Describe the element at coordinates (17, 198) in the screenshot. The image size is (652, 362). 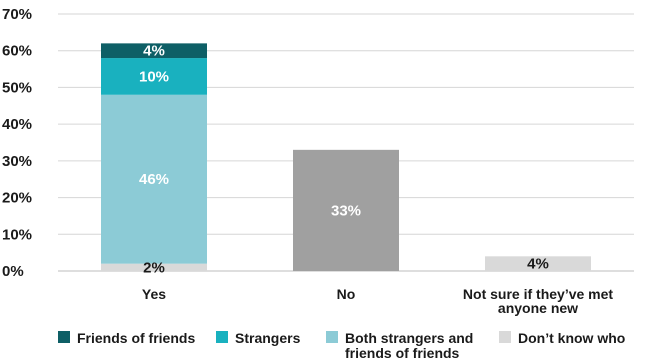
I see `y-tick-label: 20%` at that location.